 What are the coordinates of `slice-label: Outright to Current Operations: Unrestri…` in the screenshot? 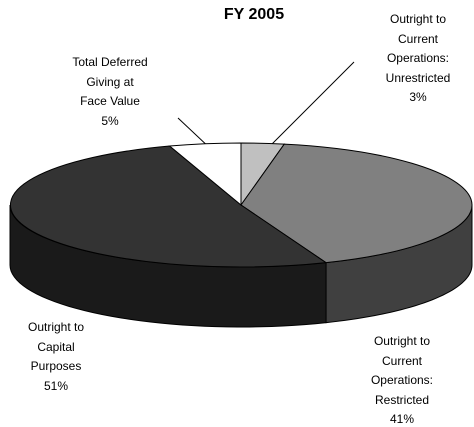 It's located at (418, 59).